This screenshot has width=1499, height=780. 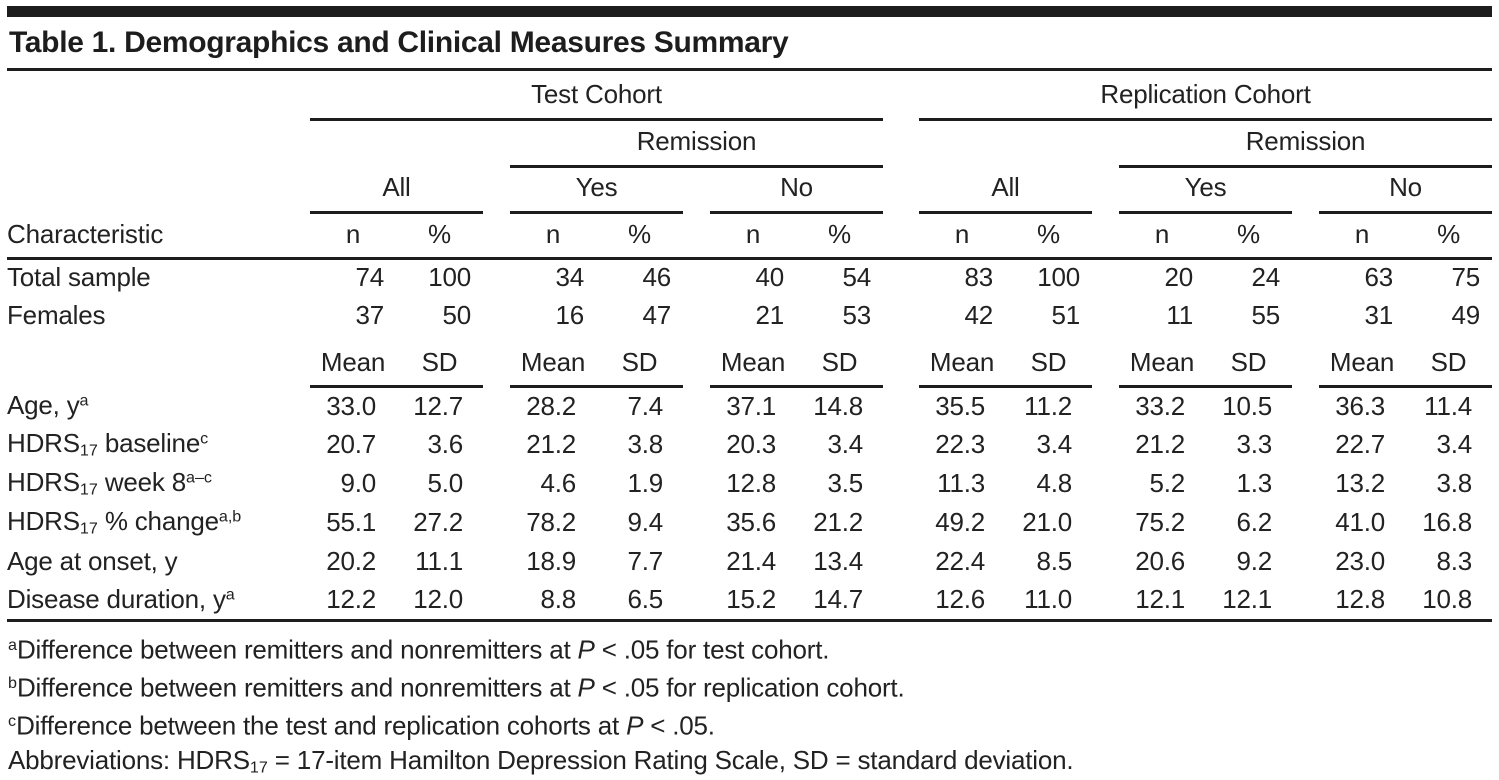 What do you see at coordinates (445, 444) in the screenshot?
I see `value-cell: 3.6` at bounding box center [445, 444].